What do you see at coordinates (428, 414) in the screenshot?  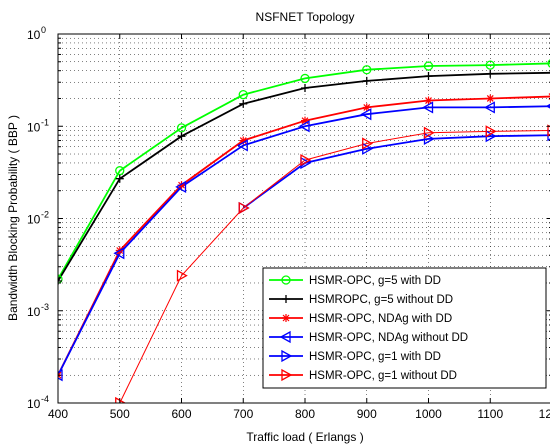 I see `x-tick-label: 1000` at bounding box center [428, 414].